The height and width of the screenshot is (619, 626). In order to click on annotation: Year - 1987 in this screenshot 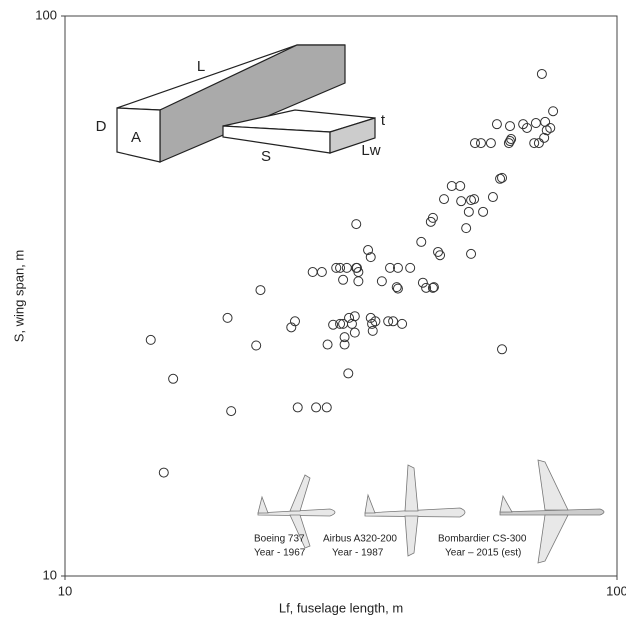, I will do `click(358, 553)`.